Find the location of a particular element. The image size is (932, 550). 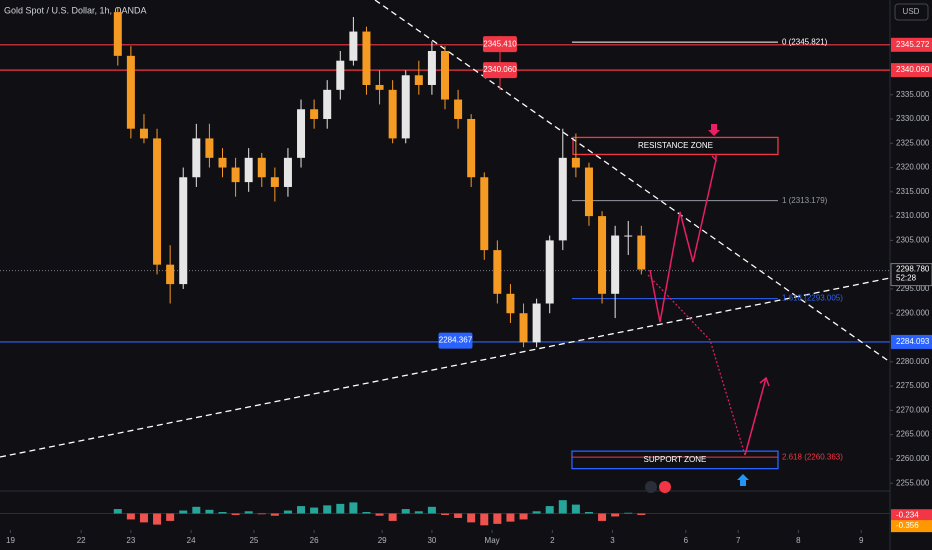

currency-label: USD is located at coordinates (911, 11).